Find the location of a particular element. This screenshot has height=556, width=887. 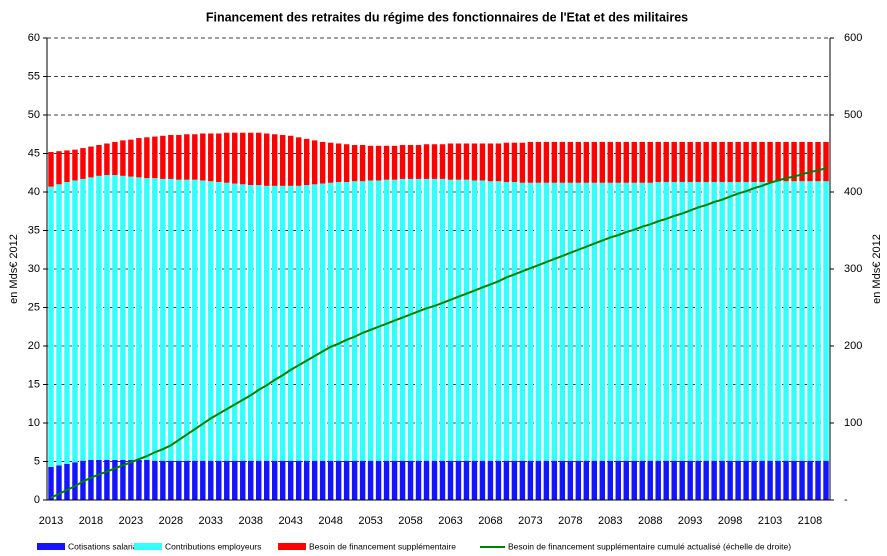

x-tick-label: 2088 is located at coordinates (650, 521).